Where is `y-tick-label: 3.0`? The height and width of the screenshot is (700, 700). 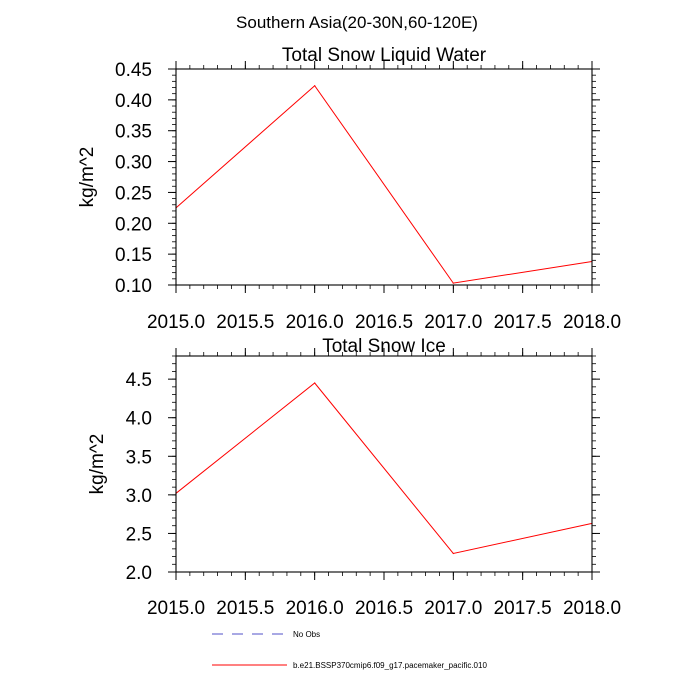 y-tick-label: 3.0 is located at coordinates (139, 496).